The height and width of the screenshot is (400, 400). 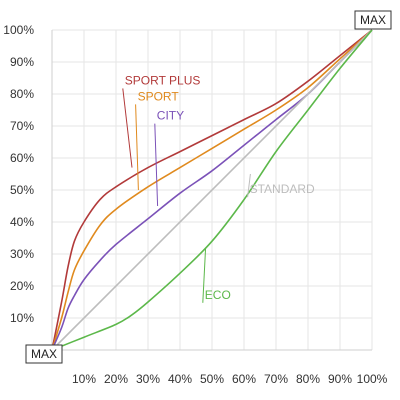 I want to click on max-label-top-right: MAX, so click(x=373, y=20).